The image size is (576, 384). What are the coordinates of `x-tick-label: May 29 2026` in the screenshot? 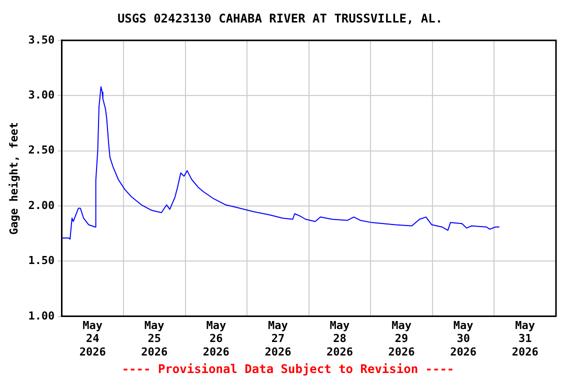 It's located at (402, 338).